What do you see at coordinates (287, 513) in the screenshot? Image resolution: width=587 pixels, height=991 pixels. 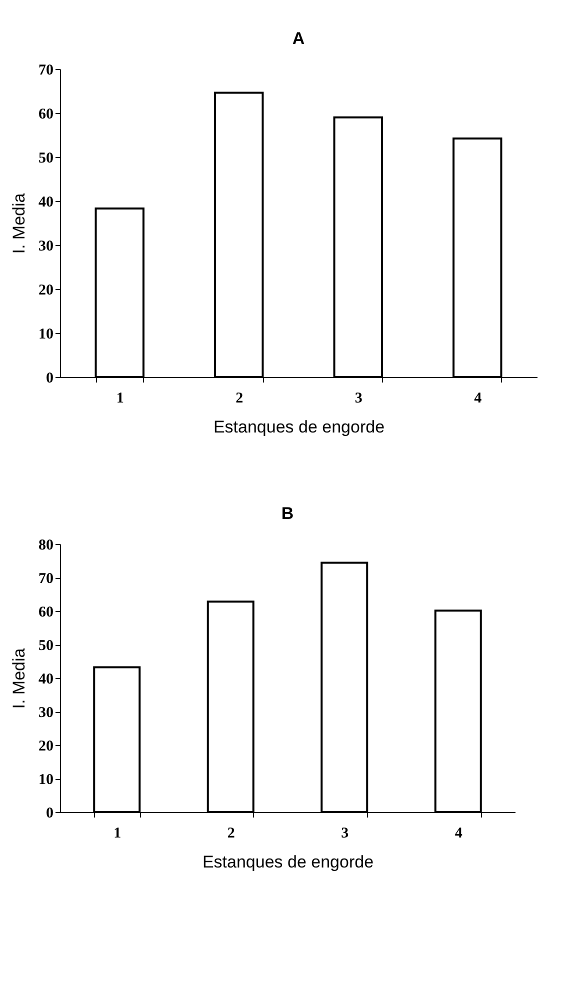 I see `chart-title: B` at bounding box center [287, 513].